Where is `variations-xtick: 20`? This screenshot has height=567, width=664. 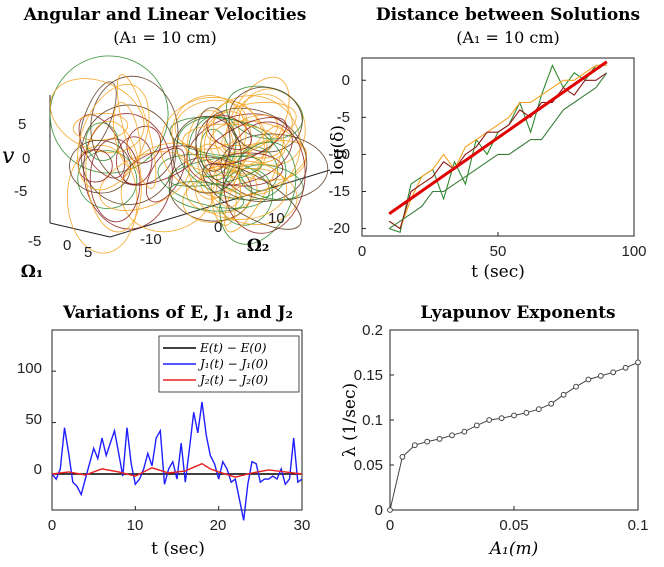
variations-xtick: 20 is located at coordinates (218, 525).